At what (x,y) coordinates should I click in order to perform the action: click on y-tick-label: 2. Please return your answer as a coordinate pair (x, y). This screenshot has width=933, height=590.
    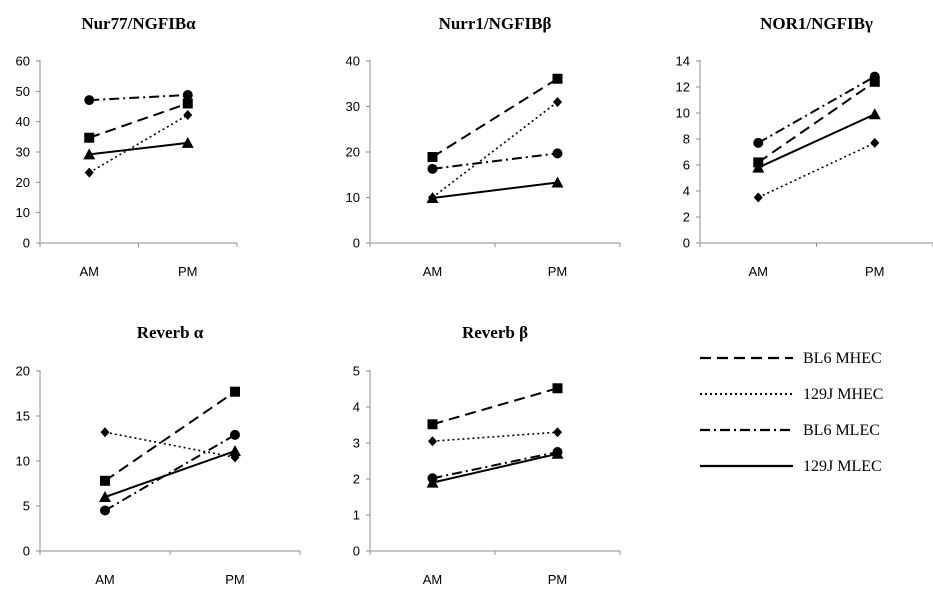
    Looking at the image, I should click on (356, 479).